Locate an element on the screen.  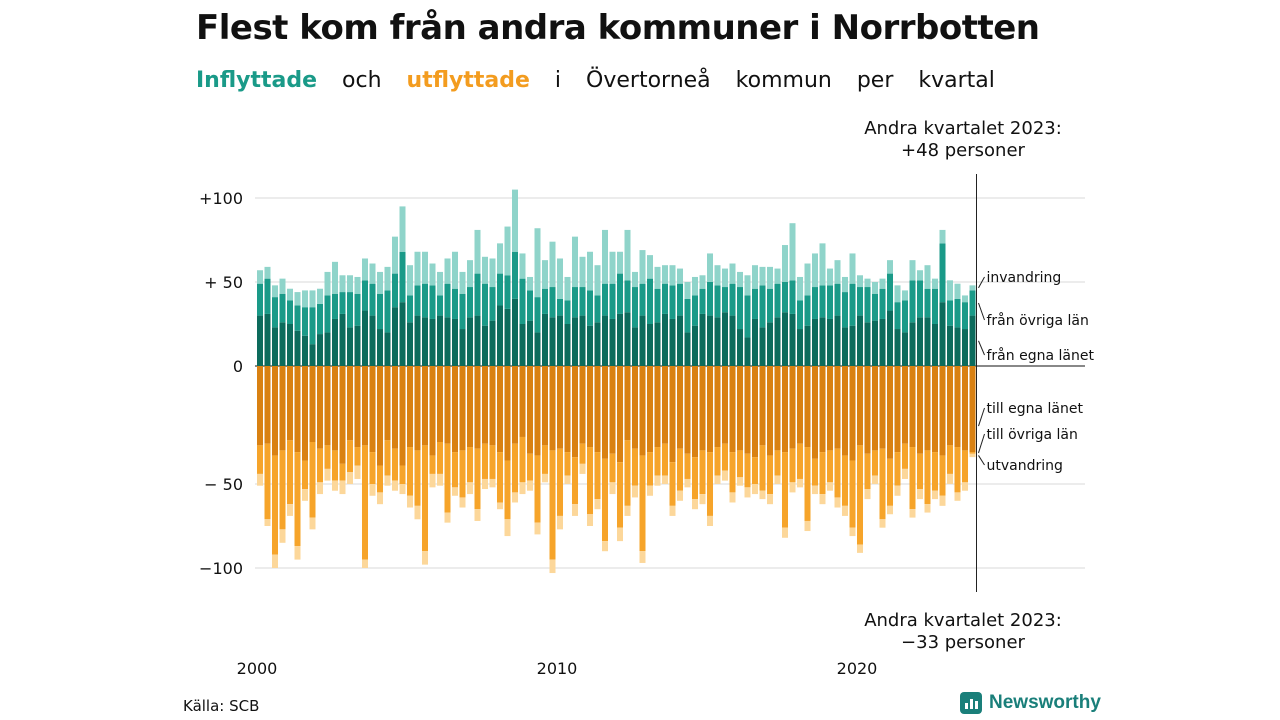
y-tick-label: − 50 is located at coordinates (223, 484).